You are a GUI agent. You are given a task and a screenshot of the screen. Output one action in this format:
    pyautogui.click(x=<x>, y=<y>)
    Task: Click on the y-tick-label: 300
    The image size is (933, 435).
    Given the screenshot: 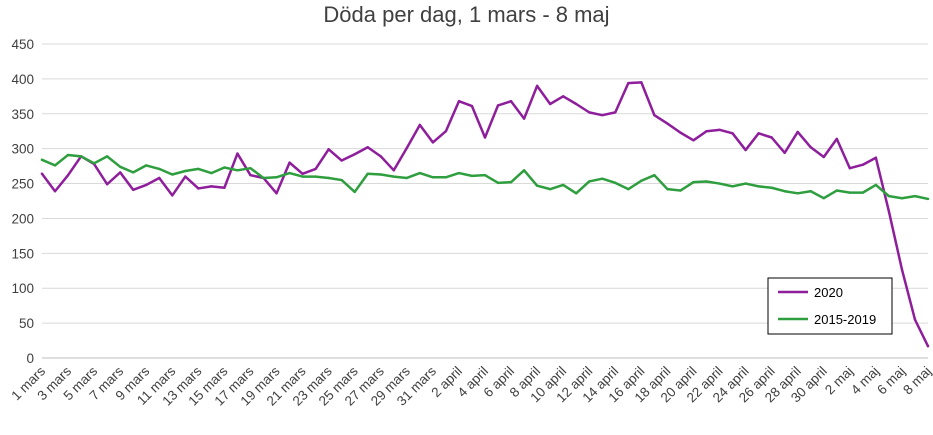 What is the action you would take?
    pyautogui.click(x=22, y=149)
    